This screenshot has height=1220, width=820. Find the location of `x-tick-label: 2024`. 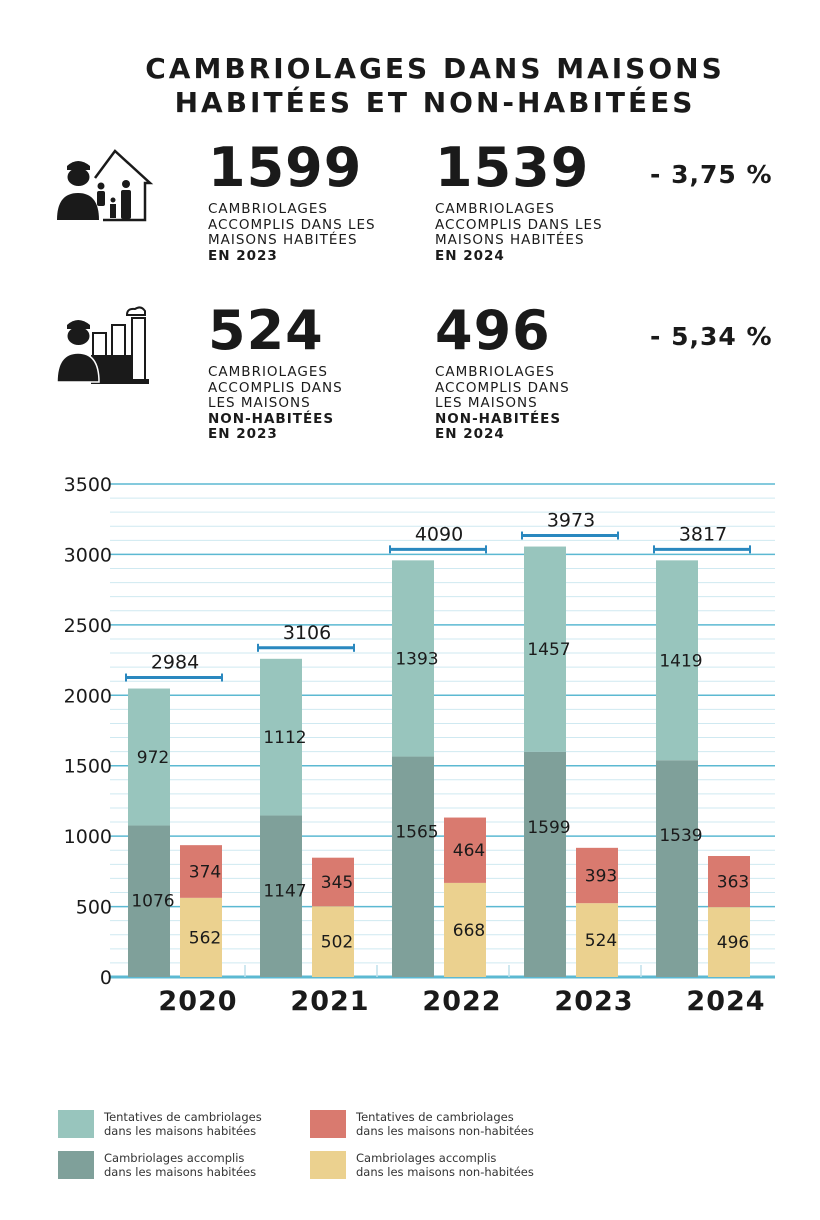

x-tick-label: 2024 is located at coordinates (725, 1001).